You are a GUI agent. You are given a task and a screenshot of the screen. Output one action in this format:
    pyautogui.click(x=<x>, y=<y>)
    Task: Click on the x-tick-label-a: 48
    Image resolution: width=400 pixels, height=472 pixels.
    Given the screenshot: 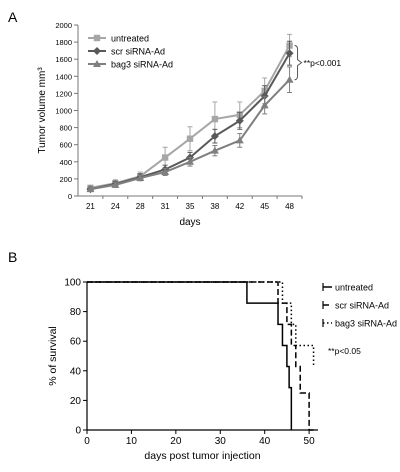 What is the action you would take?
    pyautogui.click(x=289, y=206)
    